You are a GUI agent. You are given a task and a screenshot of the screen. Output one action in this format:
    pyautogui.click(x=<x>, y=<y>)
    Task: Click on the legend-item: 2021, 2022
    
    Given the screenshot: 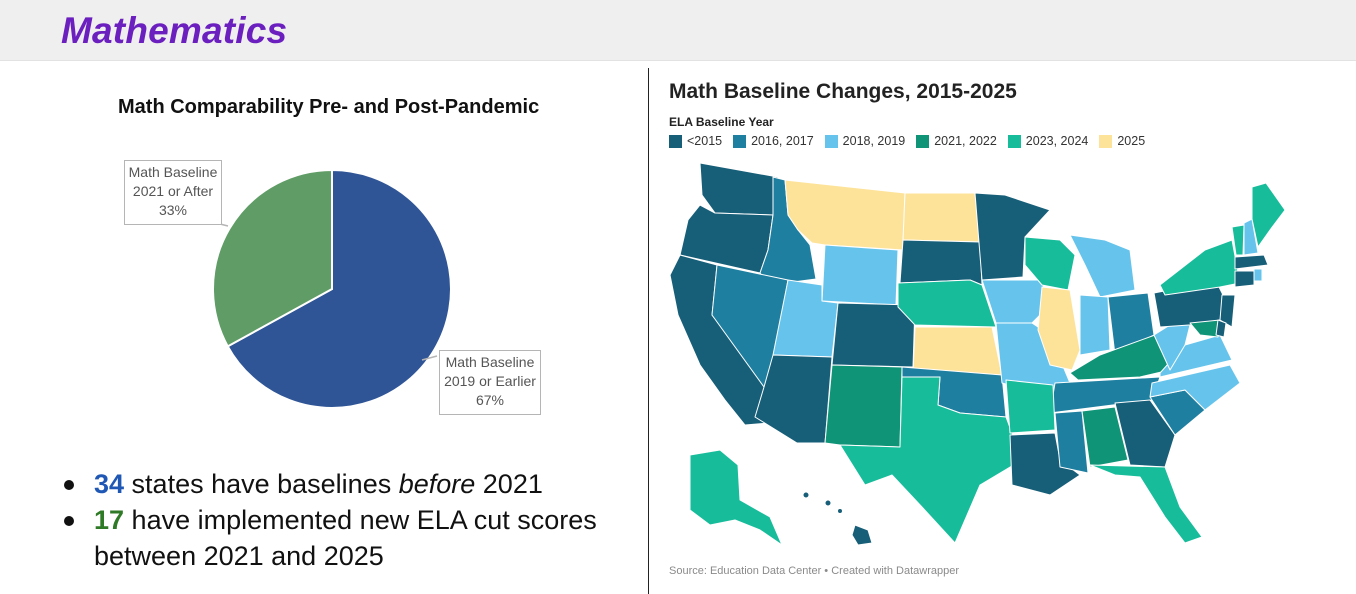 What is the action you would take?
    pyautogui.click(x=956, y=141)
    